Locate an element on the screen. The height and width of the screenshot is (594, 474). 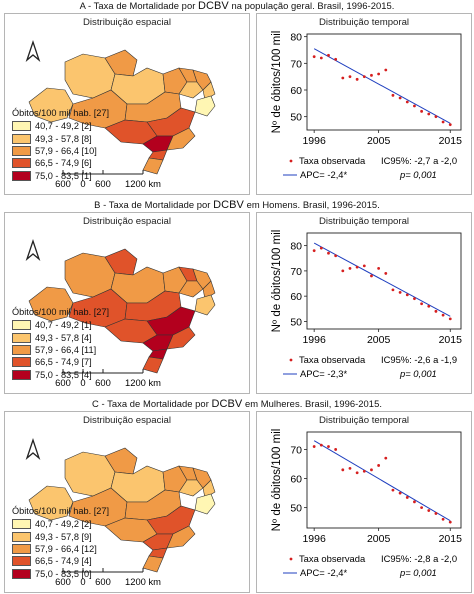
legend-label: 49,3 - 57,8 [9] is located at coordinates (63, 536).